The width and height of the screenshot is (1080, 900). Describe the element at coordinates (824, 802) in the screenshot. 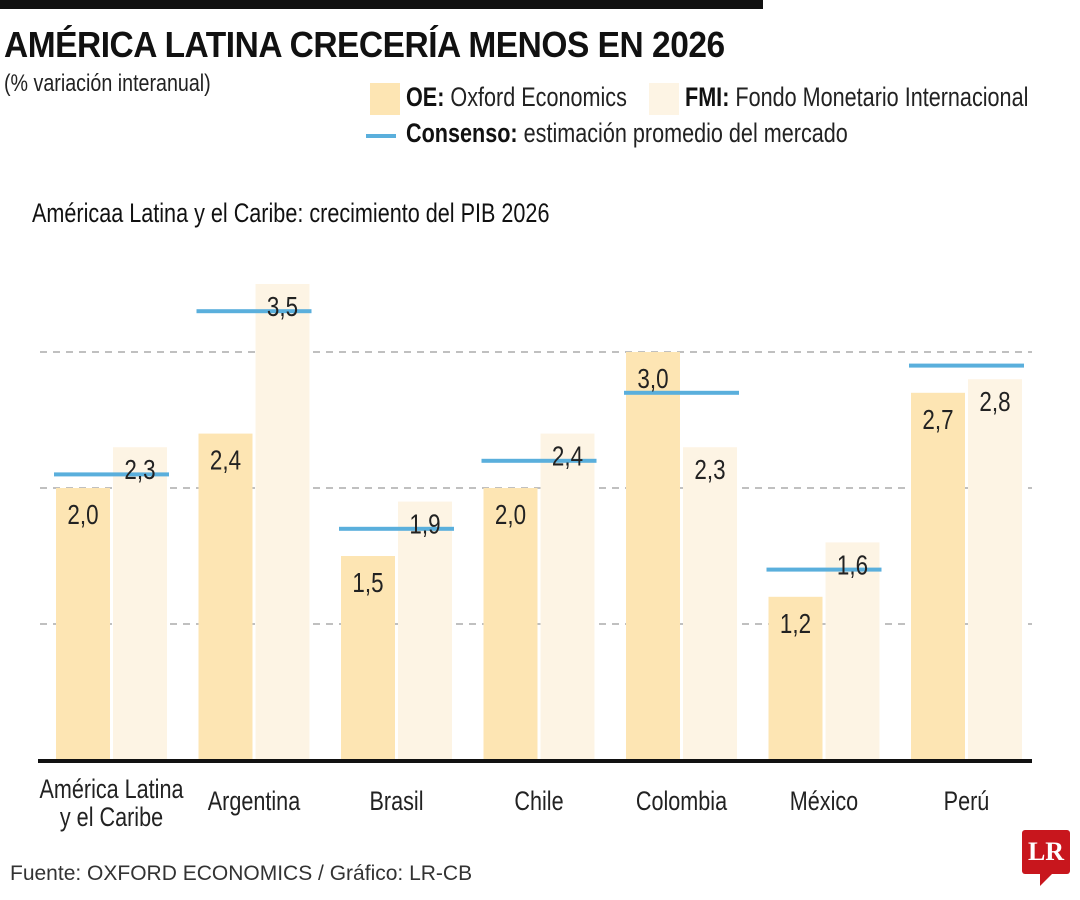

I see `category-label: México` at that location.